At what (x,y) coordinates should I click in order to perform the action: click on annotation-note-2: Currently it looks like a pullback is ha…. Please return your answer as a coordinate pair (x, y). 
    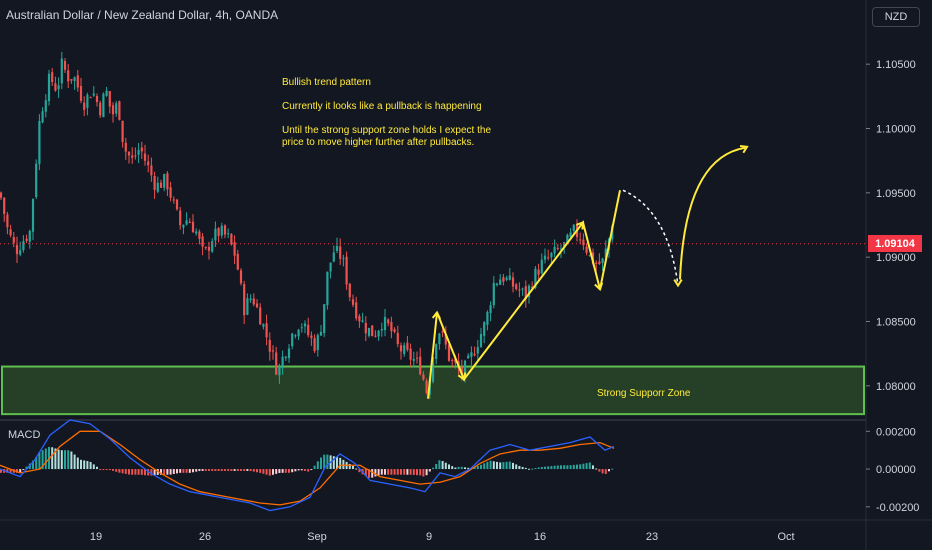
    Looking at the image, I should click on (382, 106).